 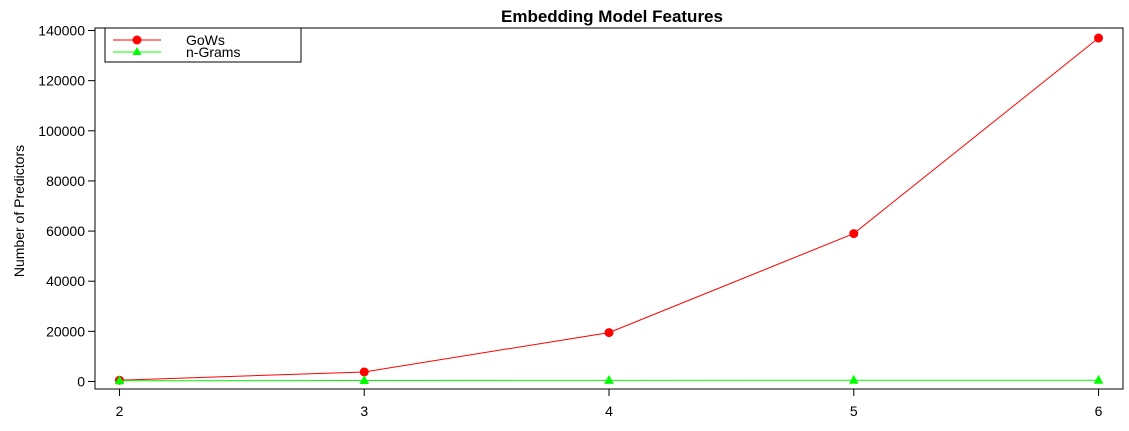 What do you see at coordinates (65, 281) in the screenshot?
I see `y-tick-label-2: 40000` at bounding box center [65, 281].